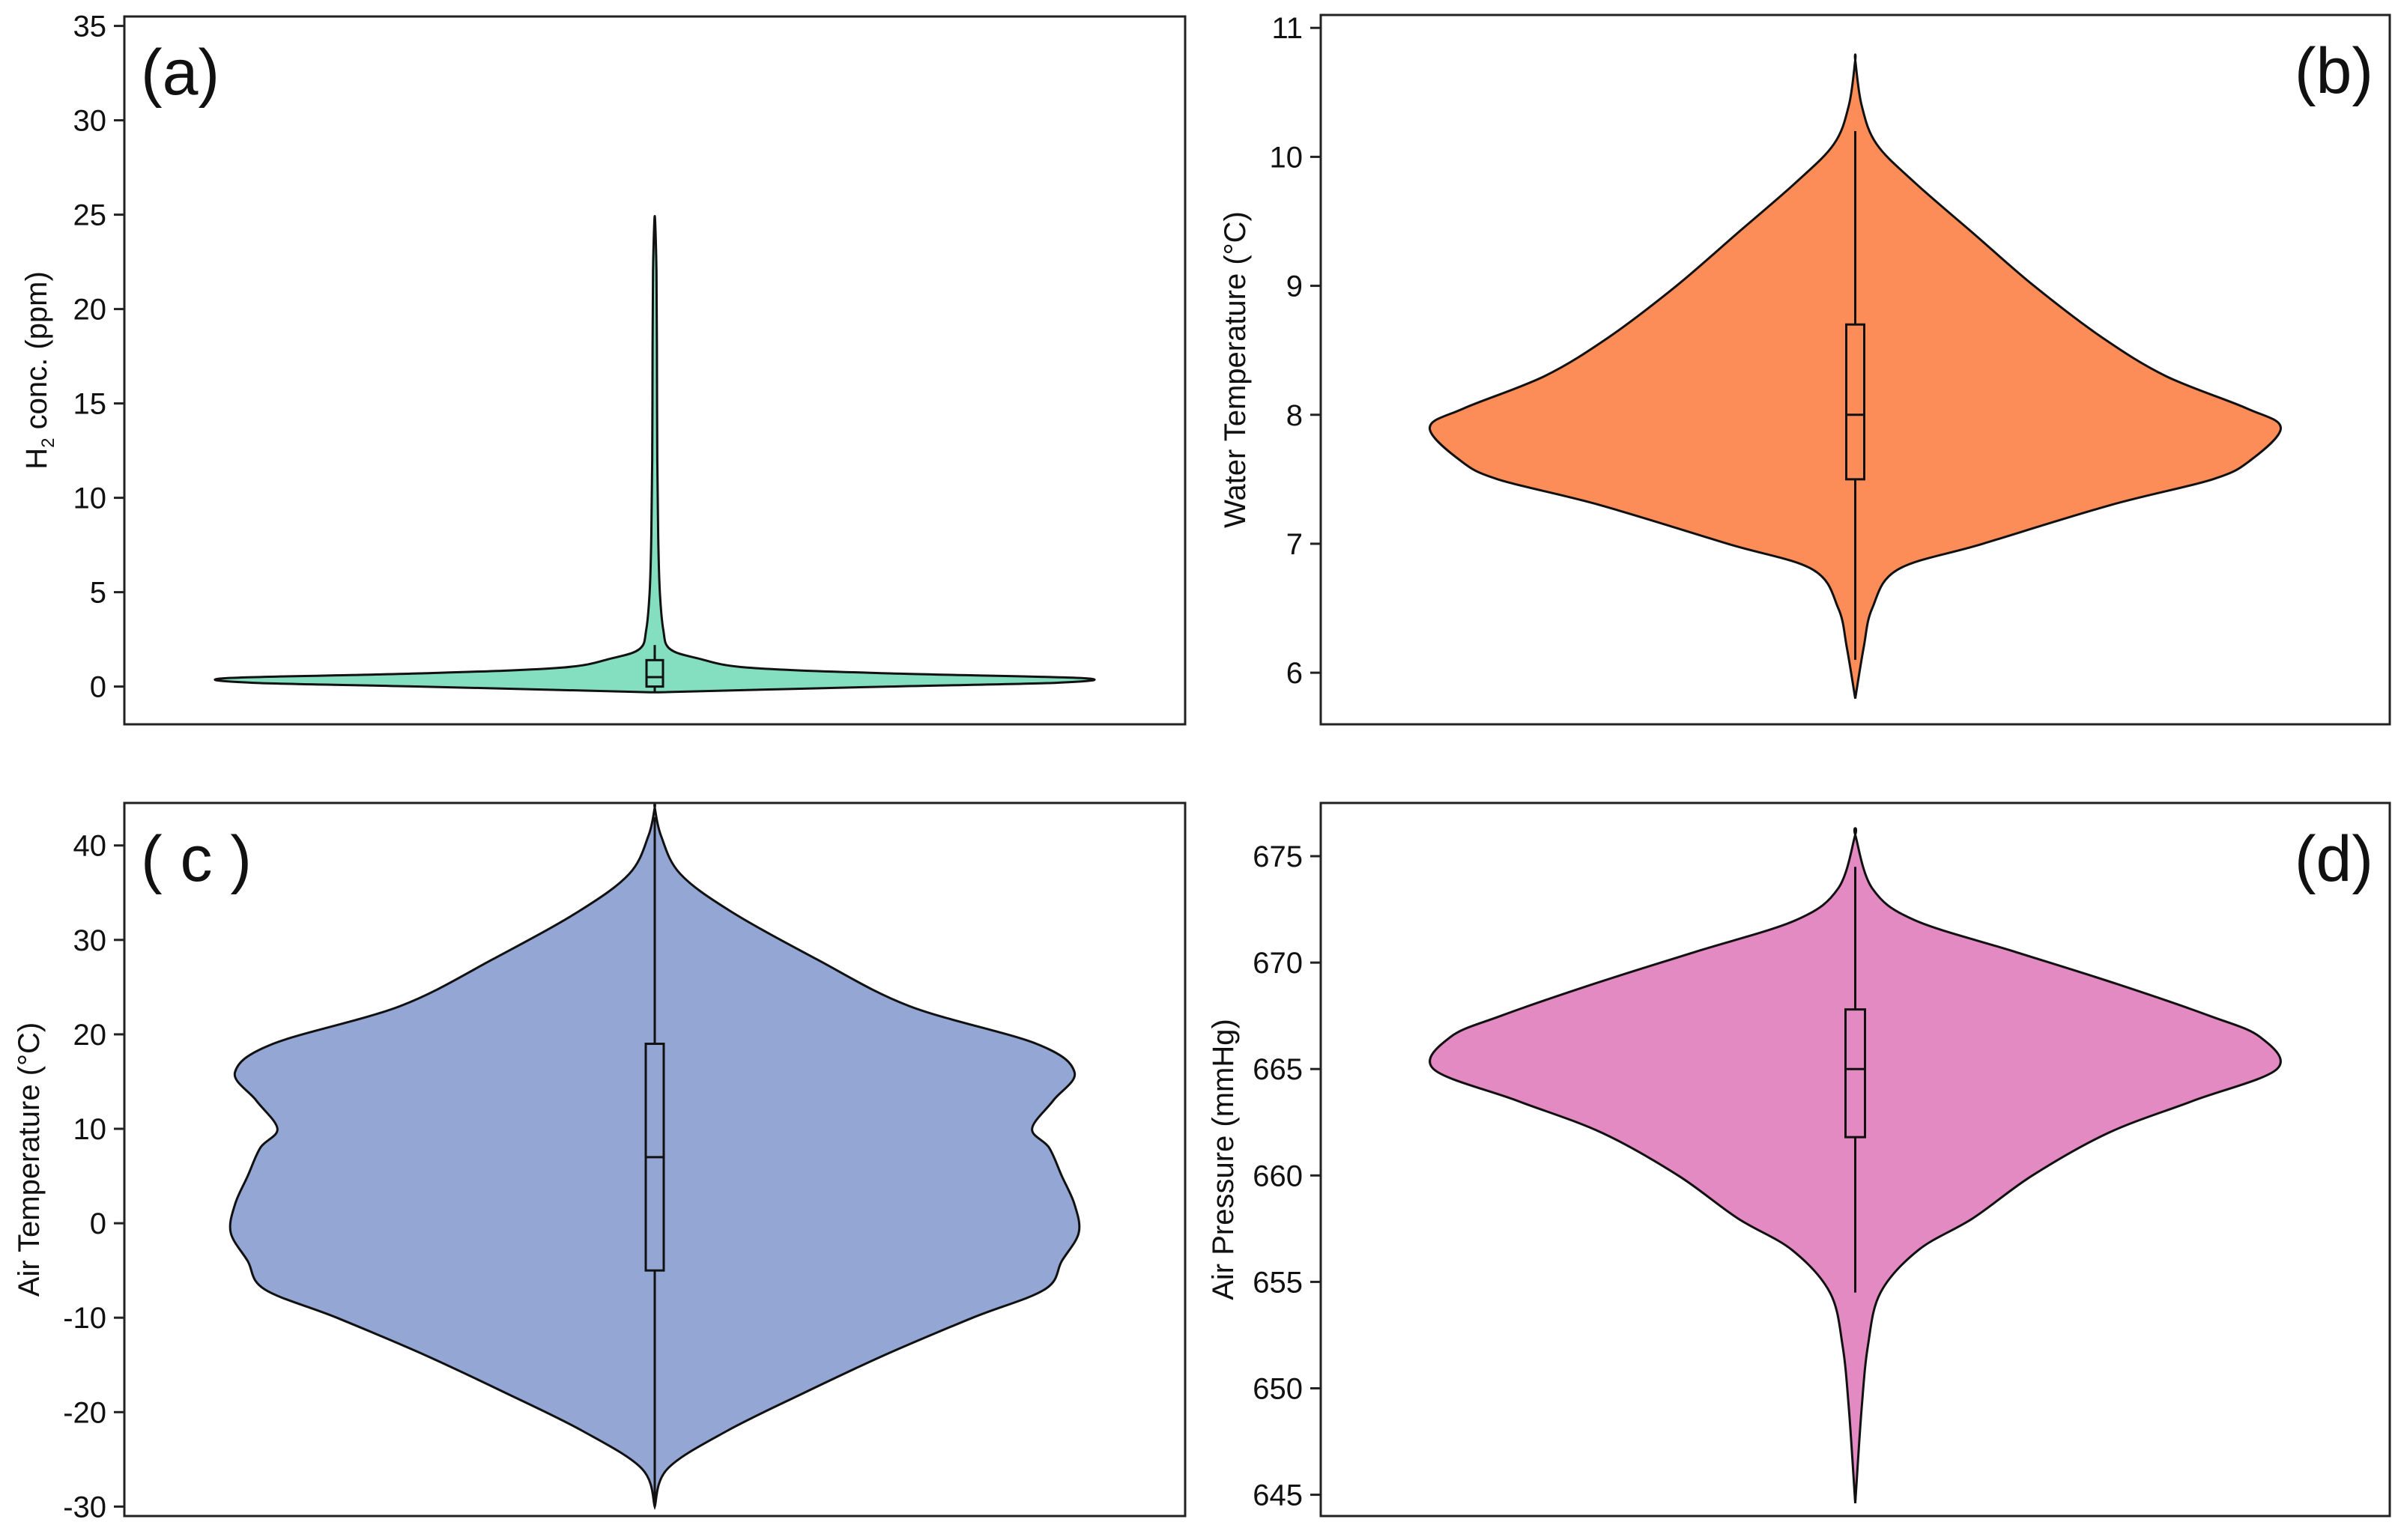  Describe the element at coordinates (1294, 415) in the screenshot. I see `y-tick-label: 8` at that location.